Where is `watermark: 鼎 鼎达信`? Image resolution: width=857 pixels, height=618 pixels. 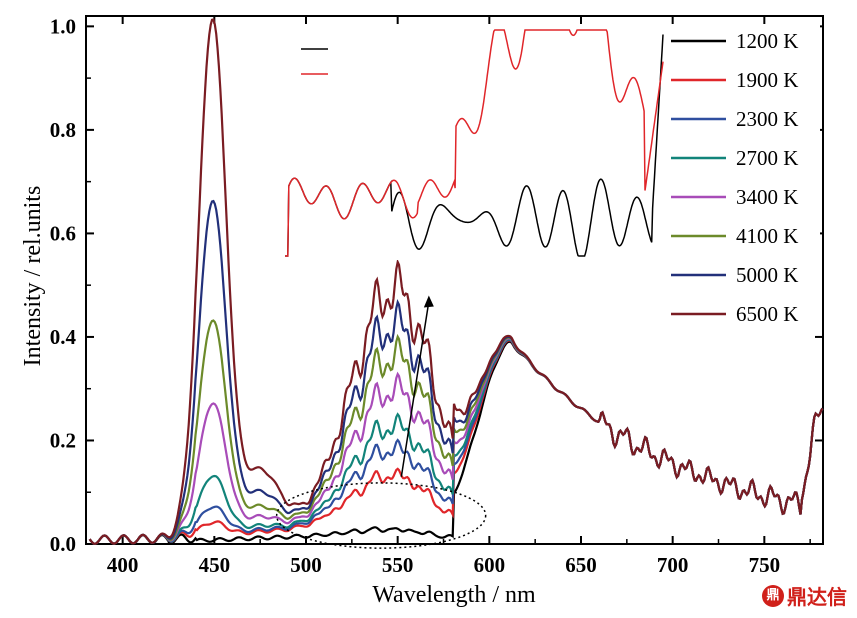 watermark: 鼎 鼎达信 is located at coordinates (804, 595).